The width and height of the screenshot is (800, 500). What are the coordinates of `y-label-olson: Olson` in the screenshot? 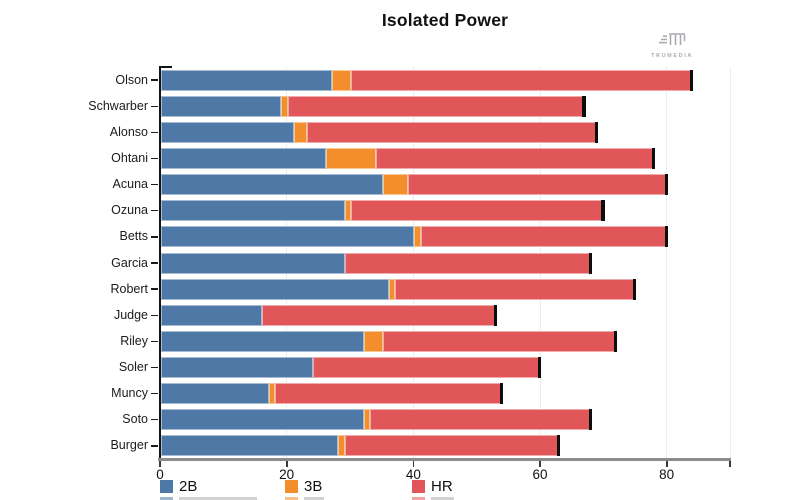 It's located at (131, 79).